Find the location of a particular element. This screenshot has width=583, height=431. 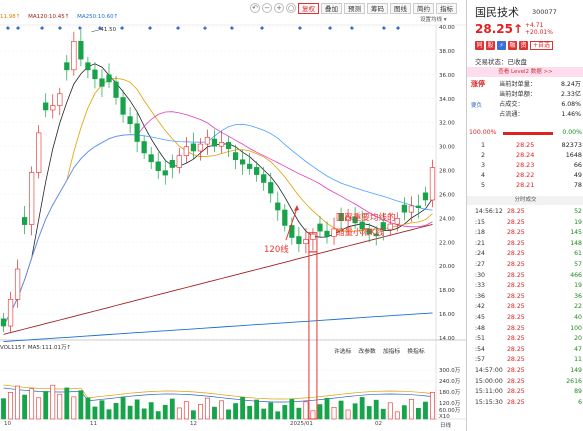

volume-ma10-line is located at coordinates (218, 395).